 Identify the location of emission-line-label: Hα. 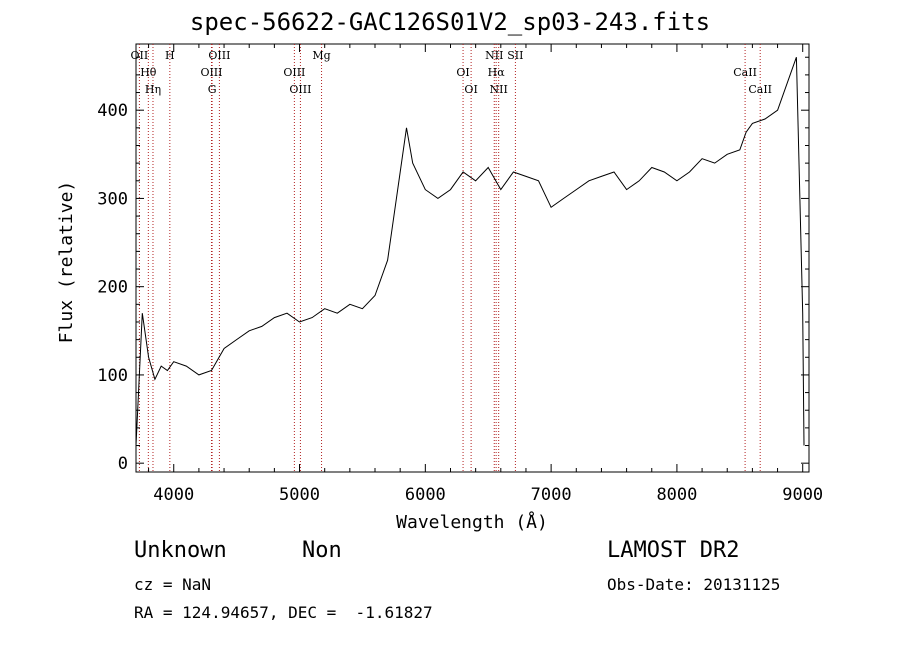
(497, 72).